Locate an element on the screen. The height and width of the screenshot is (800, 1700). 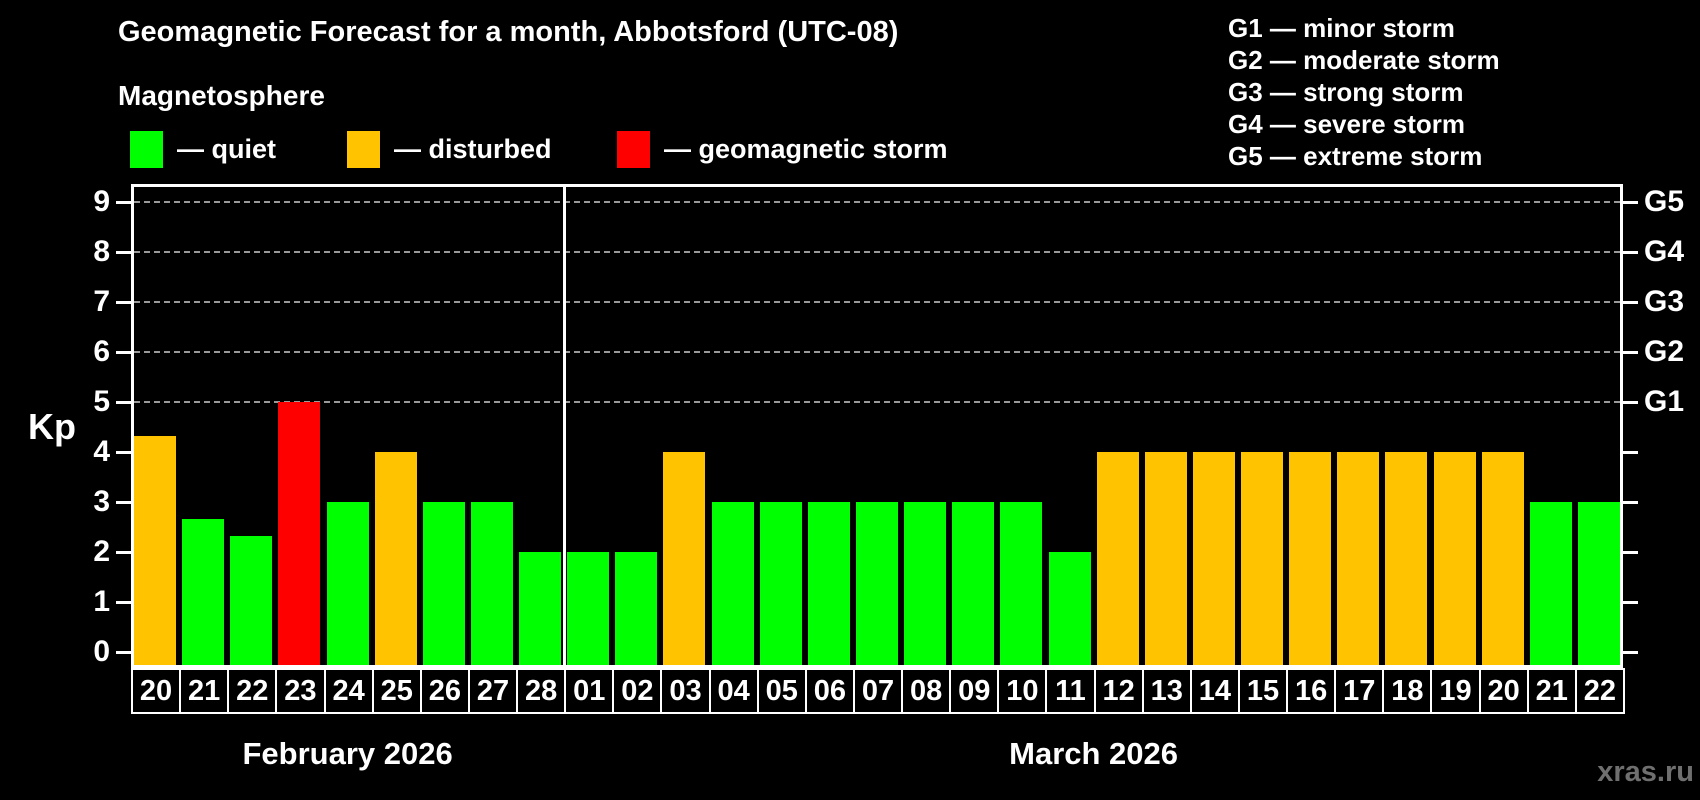
kp-axis-label: Kp is located at coordinates (52, 426).